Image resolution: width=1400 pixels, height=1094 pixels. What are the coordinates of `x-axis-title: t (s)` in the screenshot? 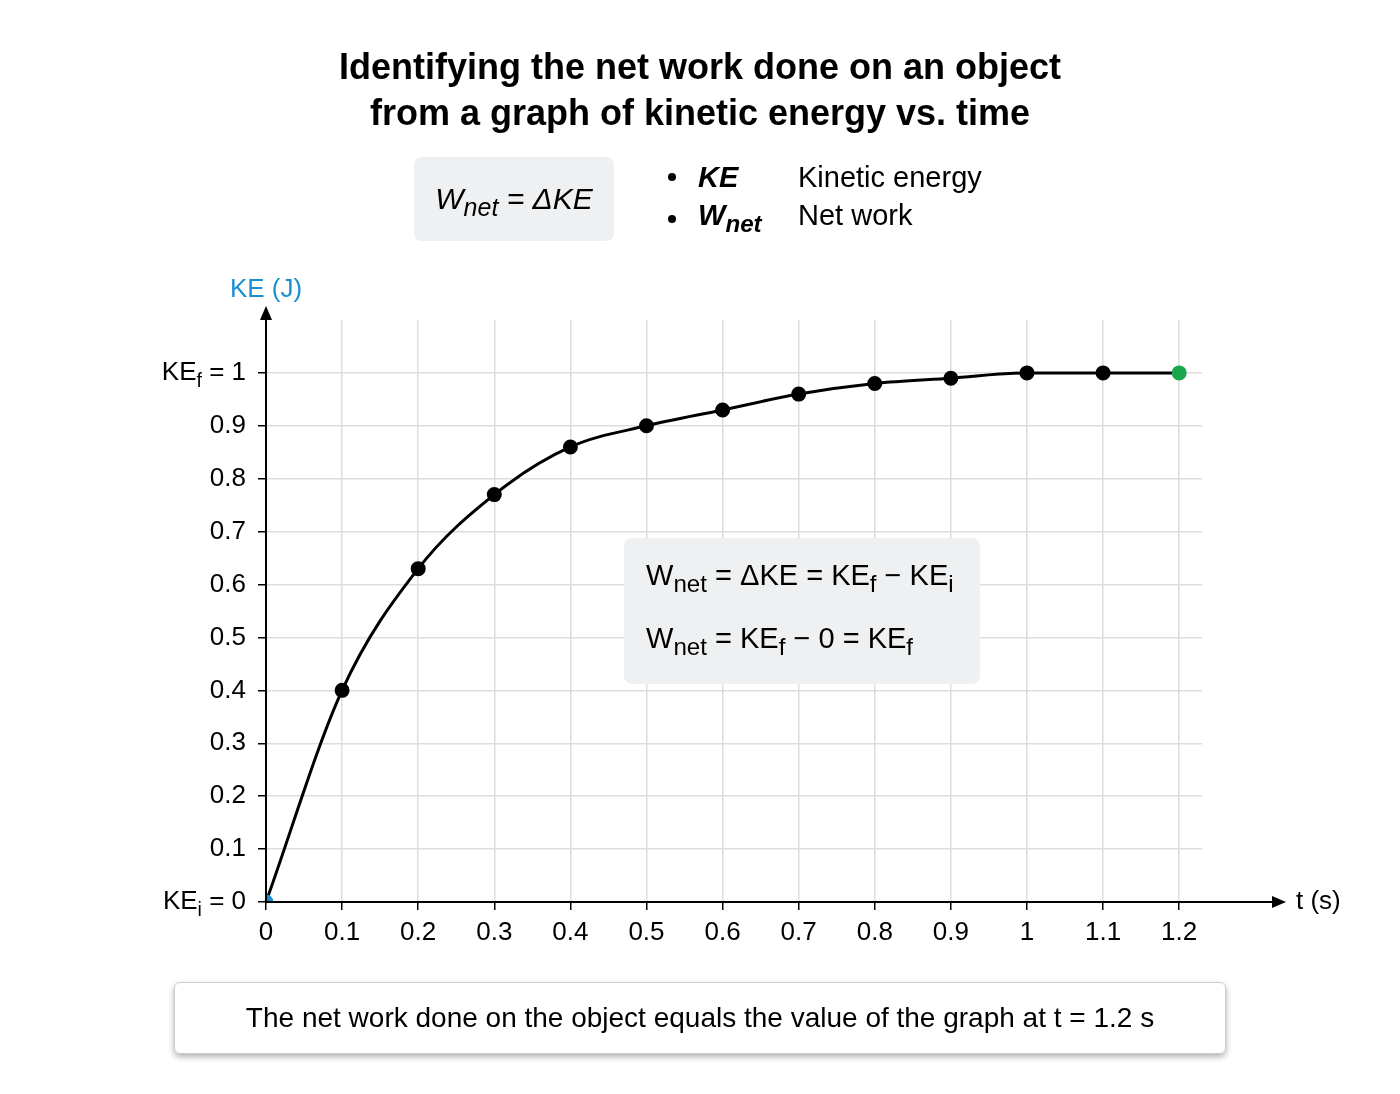 It's located at (1318, 900).